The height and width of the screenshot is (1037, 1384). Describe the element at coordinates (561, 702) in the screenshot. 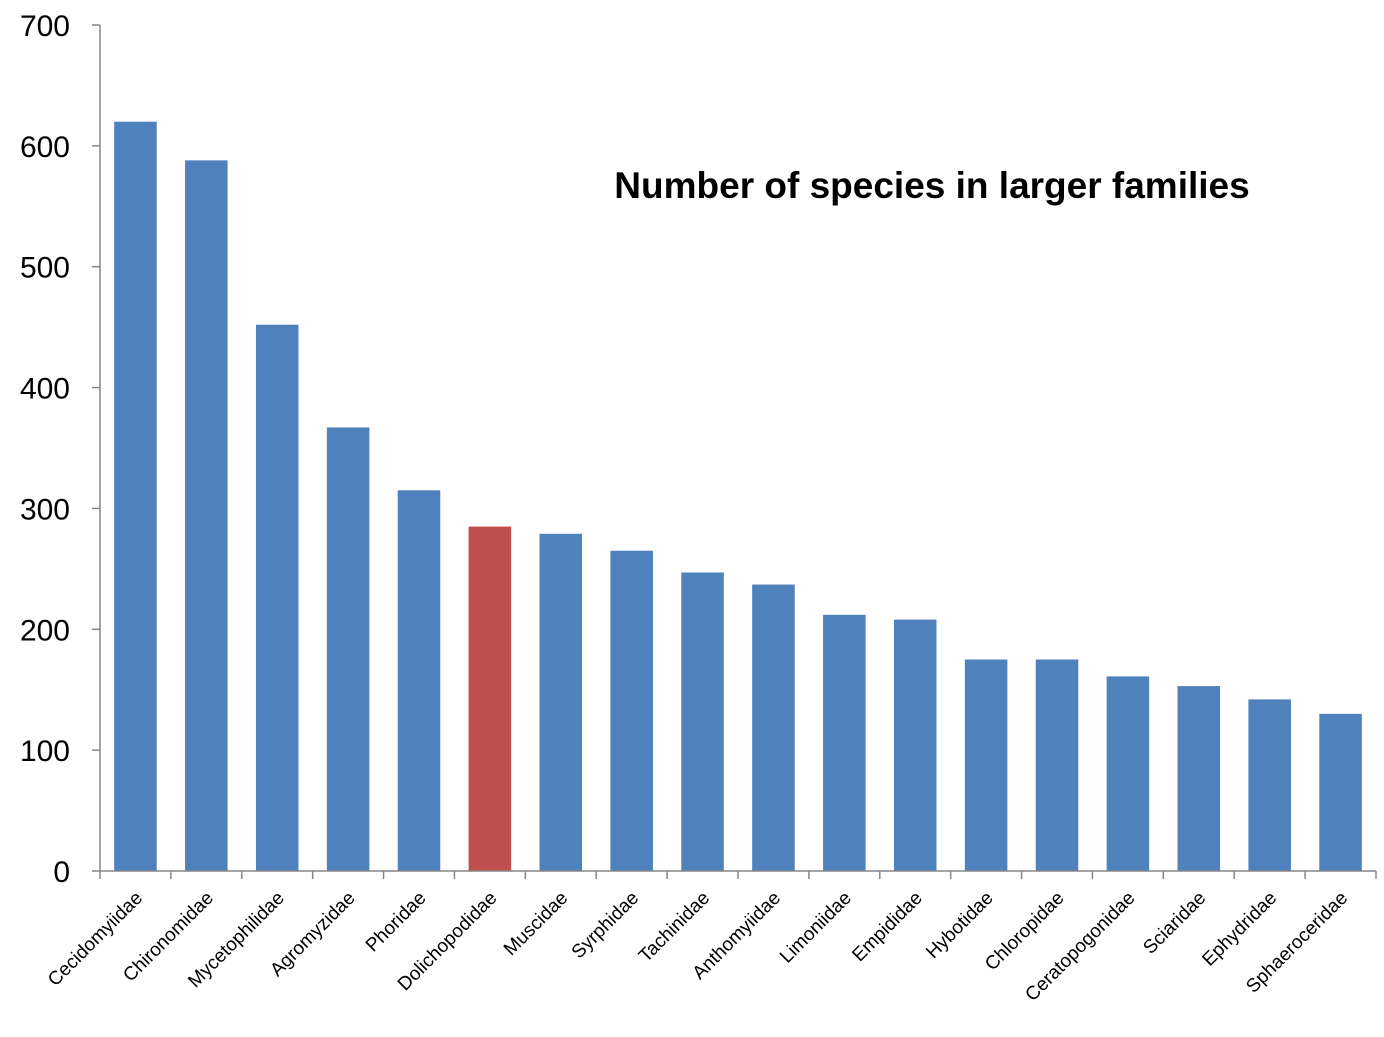

I see `bar-muscidae` at that location.